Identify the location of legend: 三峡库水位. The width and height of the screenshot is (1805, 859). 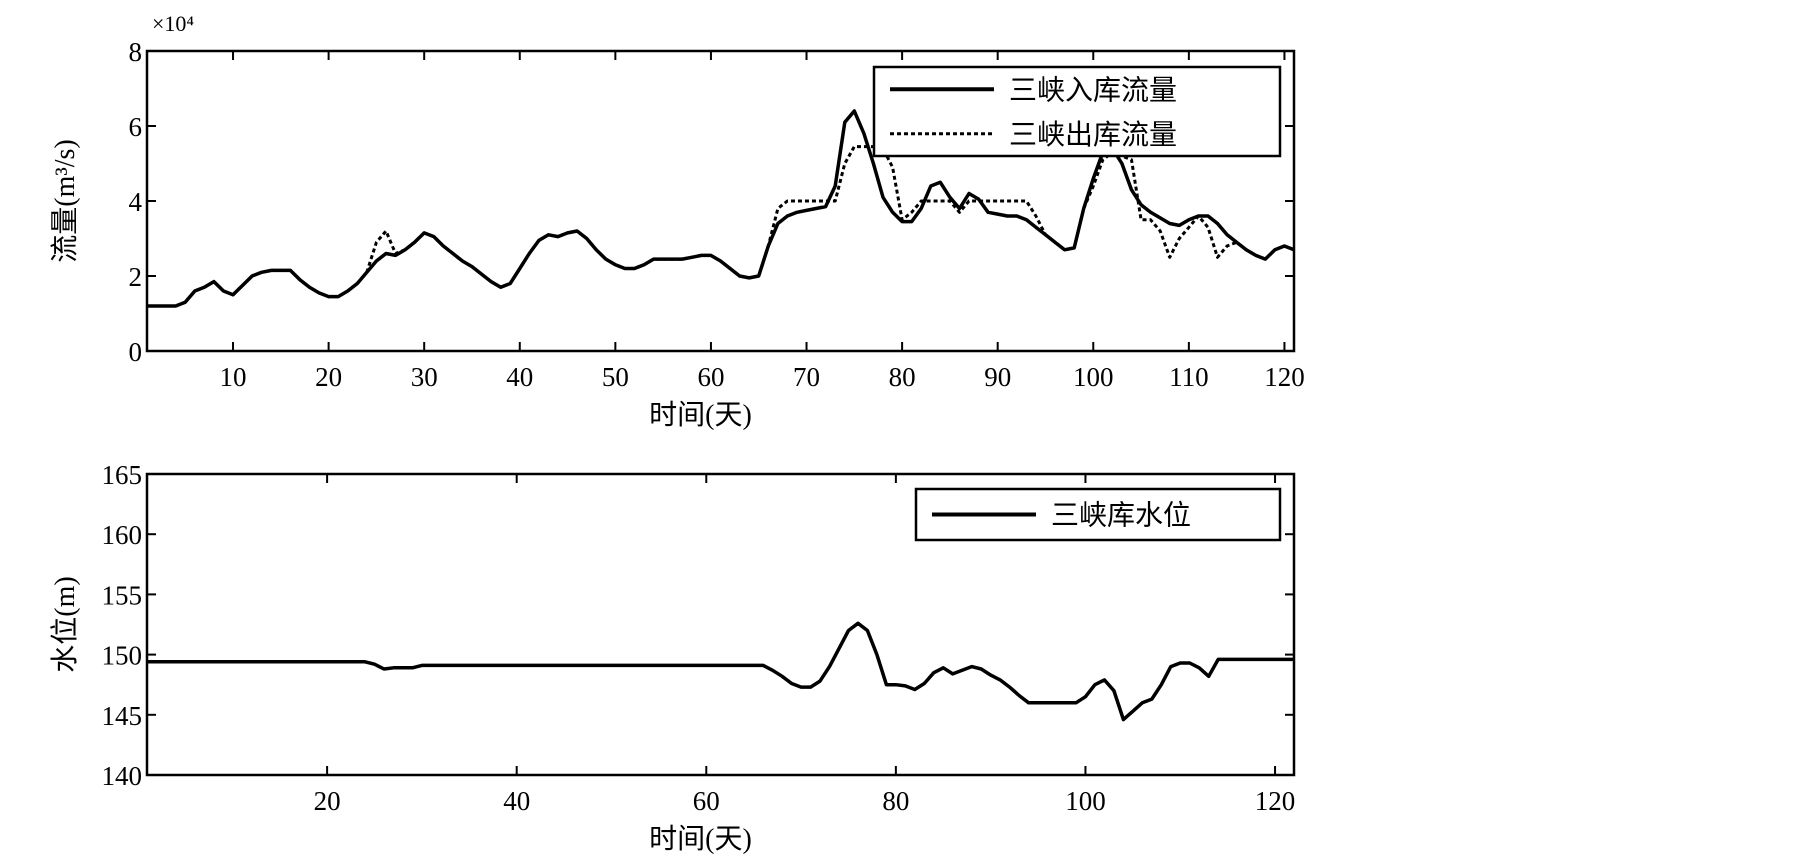
(1098, 514).